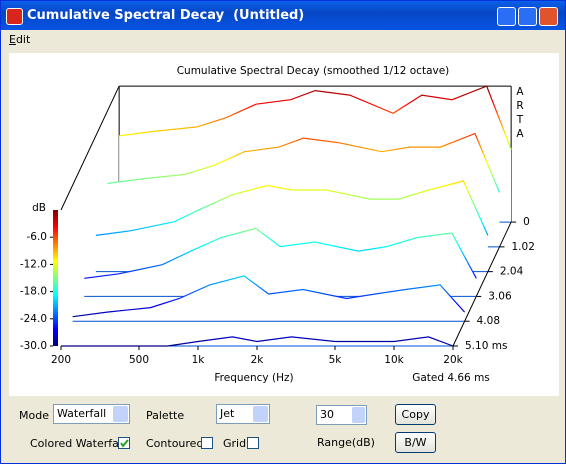  Describe the element at coordinates (33, 346) in the screenshot. I see `y-tick-label: -30.0` at that location.